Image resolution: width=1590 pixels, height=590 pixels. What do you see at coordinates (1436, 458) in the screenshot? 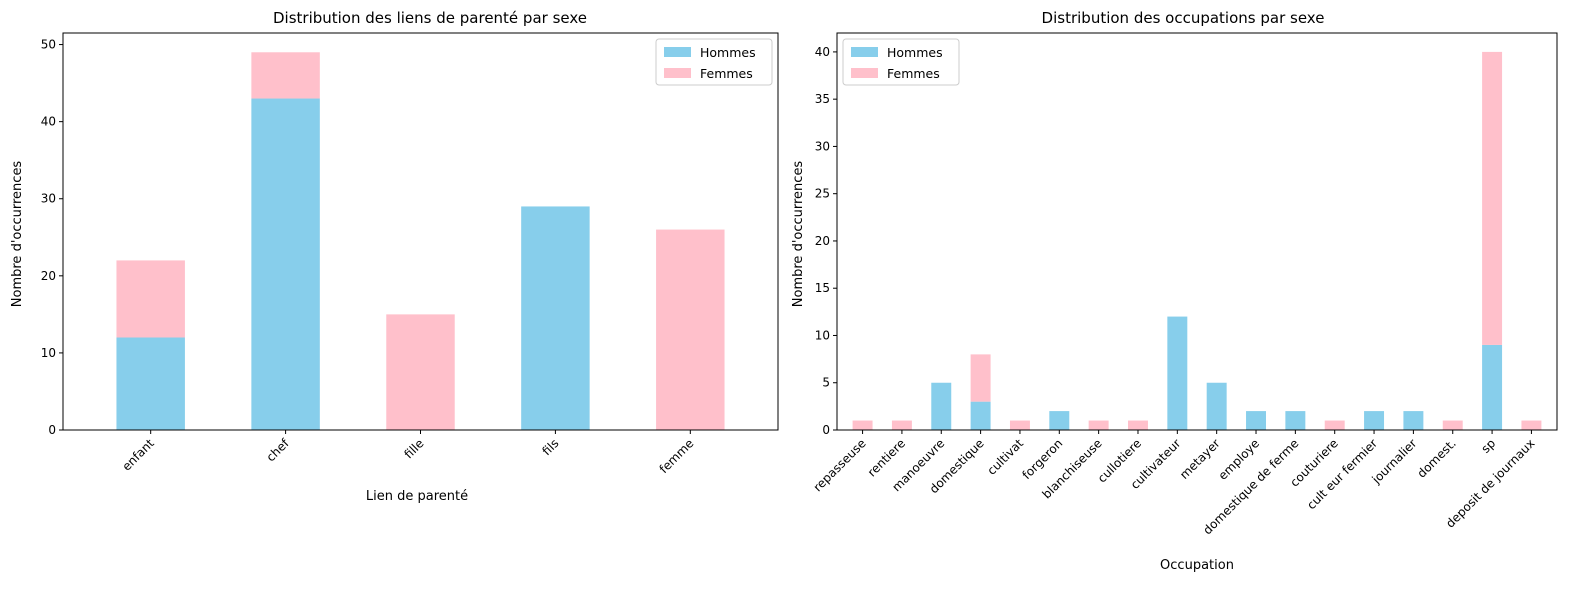
I see `x-tick-label: domest.` at bounding box center [1436, 458].